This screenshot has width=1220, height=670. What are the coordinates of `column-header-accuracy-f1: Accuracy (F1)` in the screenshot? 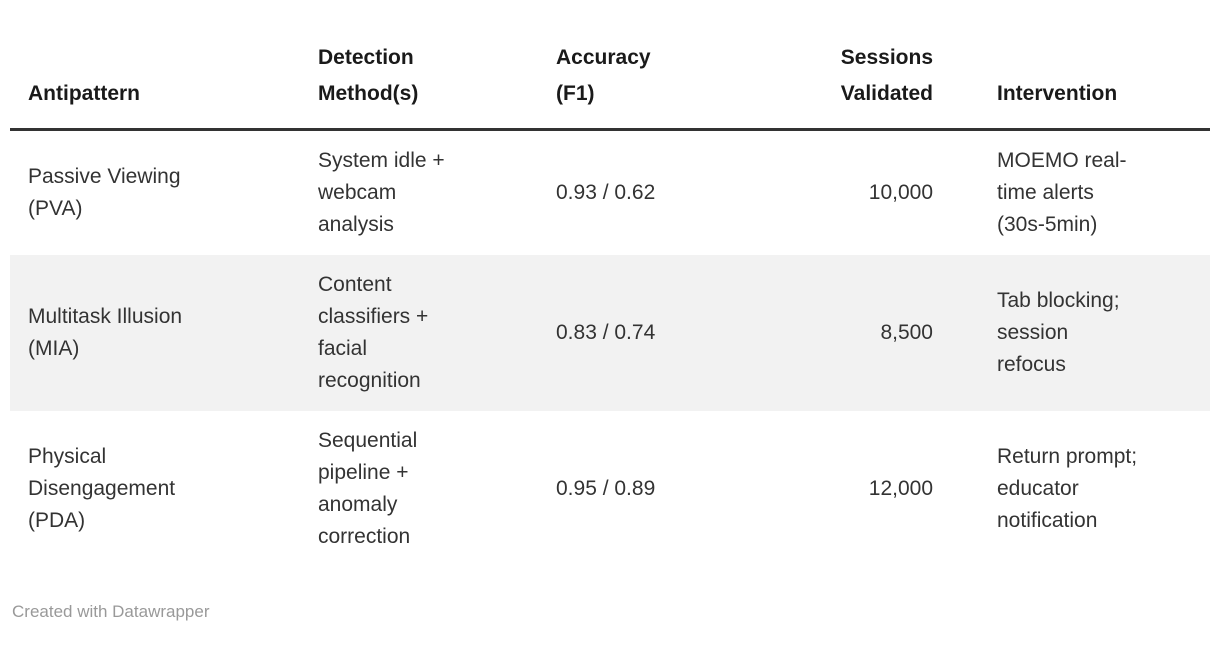 It's located at (636, 85).